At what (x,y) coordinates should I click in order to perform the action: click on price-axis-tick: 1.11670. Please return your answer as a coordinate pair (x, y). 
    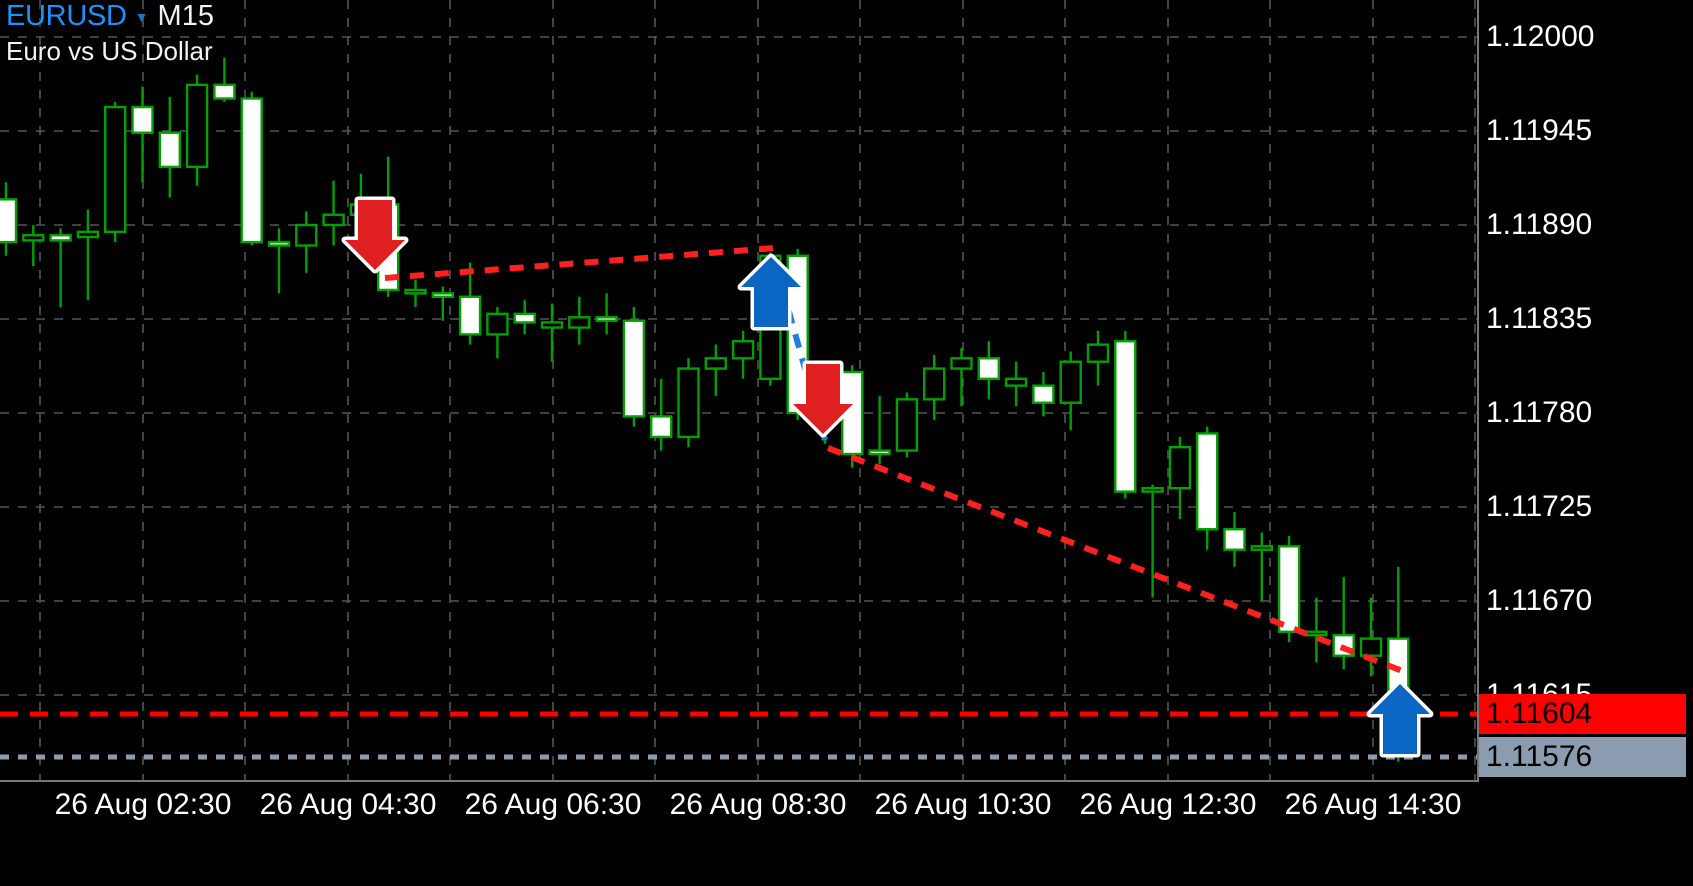
    Looking at the image, I should click on (1539, 600).